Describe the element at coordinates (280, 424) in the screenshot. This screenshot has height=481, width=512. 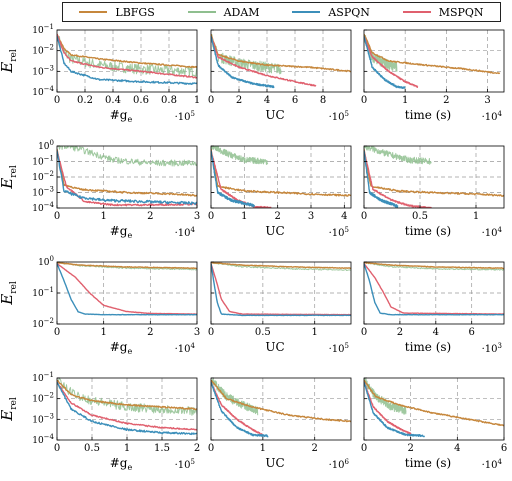
I see `panel: 0 1 2 UC ·106` at that location.